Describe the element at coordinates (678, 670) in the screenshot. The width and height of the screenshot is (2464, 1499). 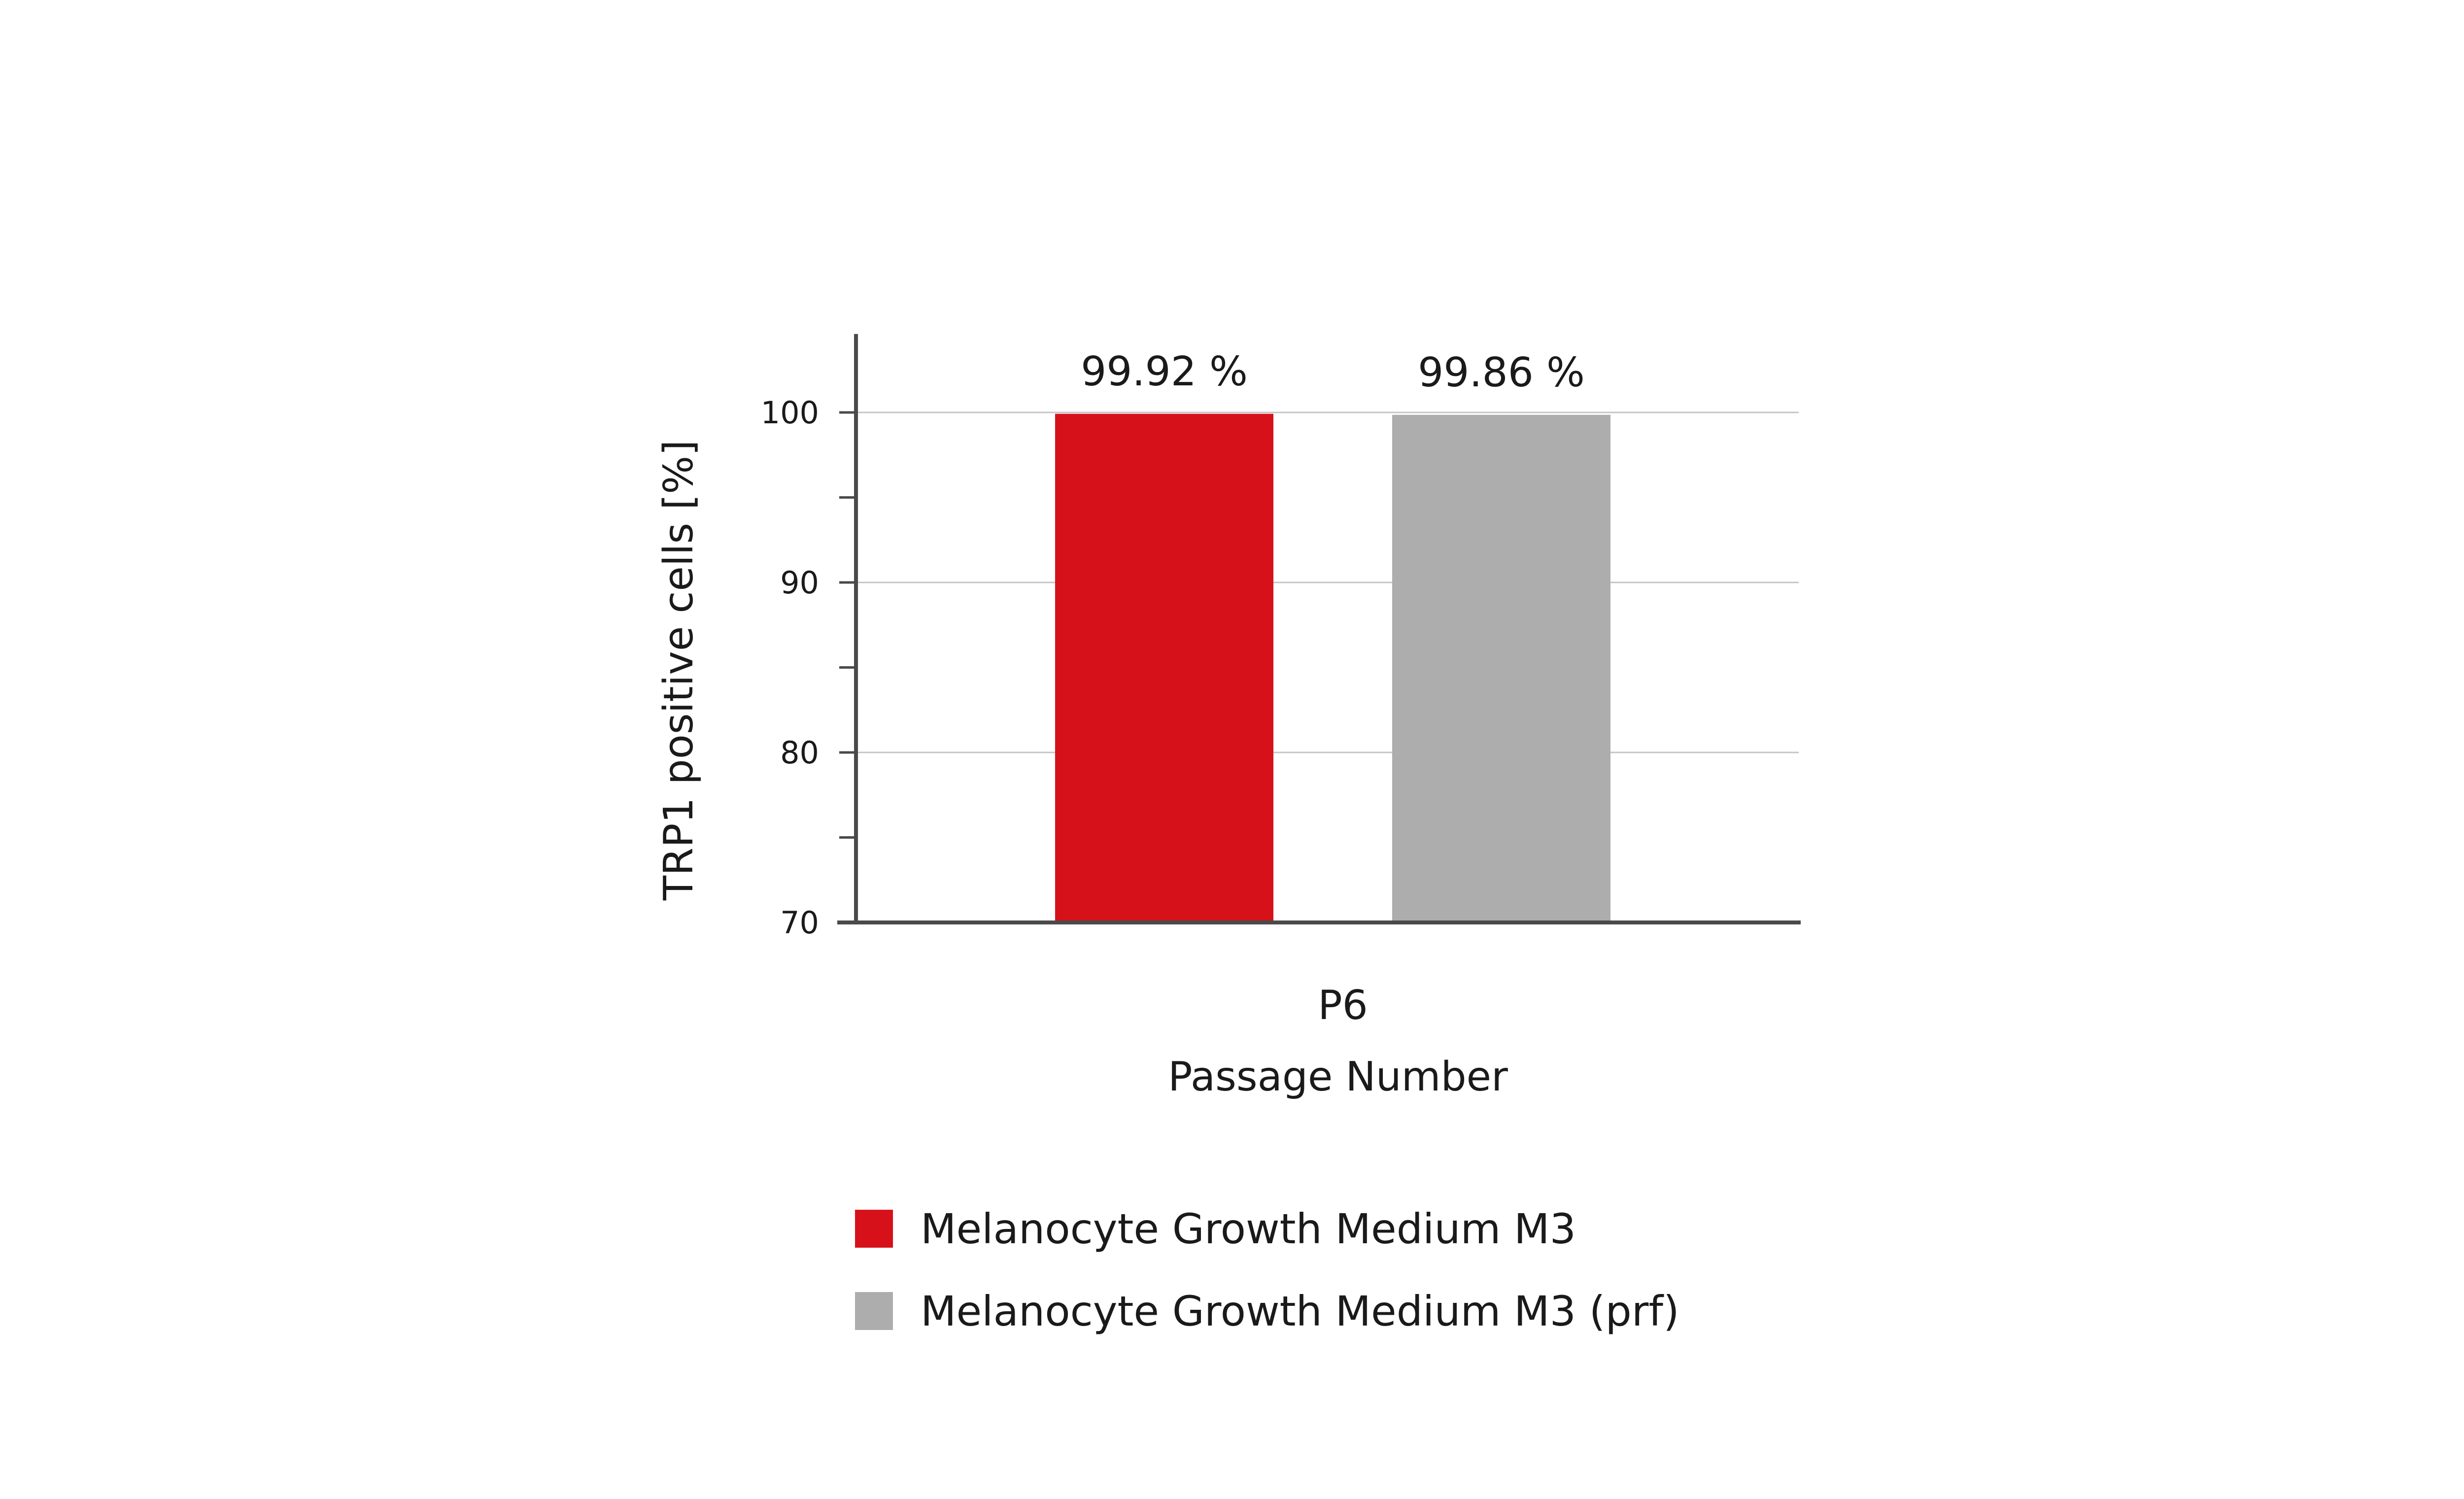
I see `y-axis-title: TRP1 positive cells [%]` at that location.